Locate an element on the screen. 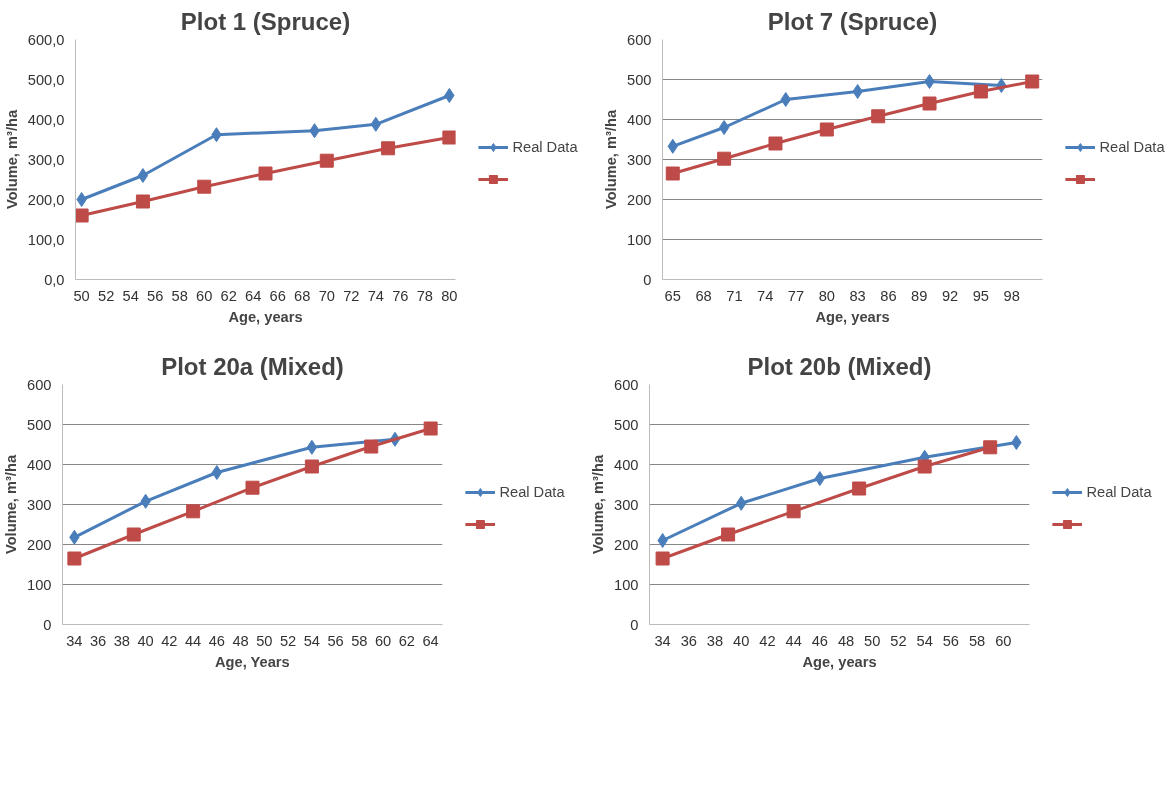 Image resolution: width=1176 pixels, height=801 pixels. x-tick-label: 92 is located at coordinates (950, 295).